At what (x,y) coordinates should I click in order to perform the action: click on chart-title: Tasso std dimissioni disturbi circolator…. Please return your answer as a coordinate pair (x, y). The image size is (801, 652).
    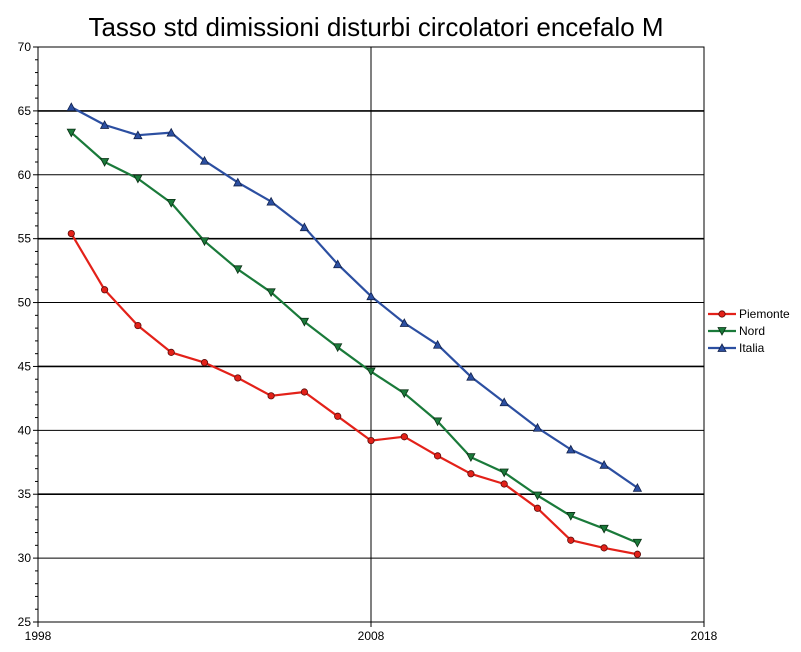
    Looking at the image, I should click on (375, 27).